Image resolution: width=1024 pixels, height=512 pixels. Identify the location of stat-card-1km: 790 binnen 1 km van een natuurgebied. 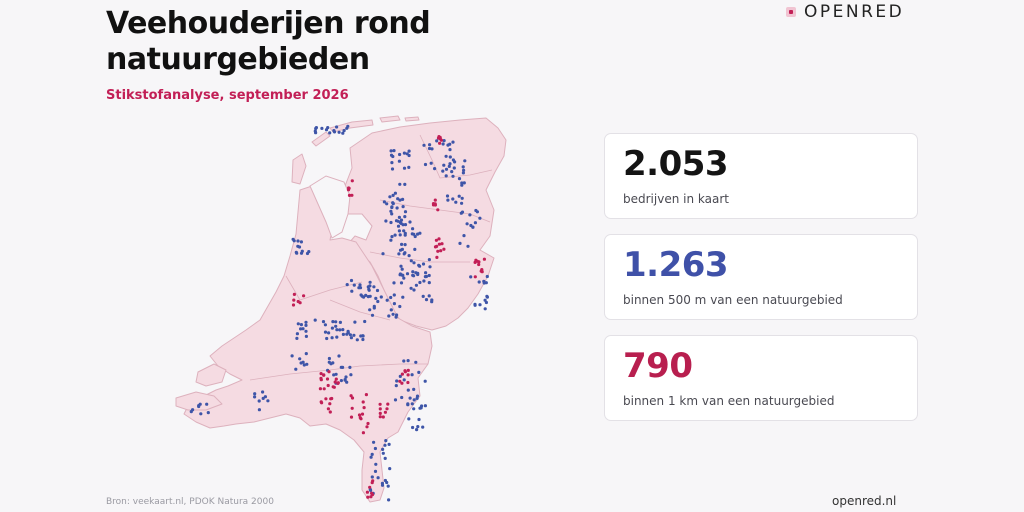
(761, 378).